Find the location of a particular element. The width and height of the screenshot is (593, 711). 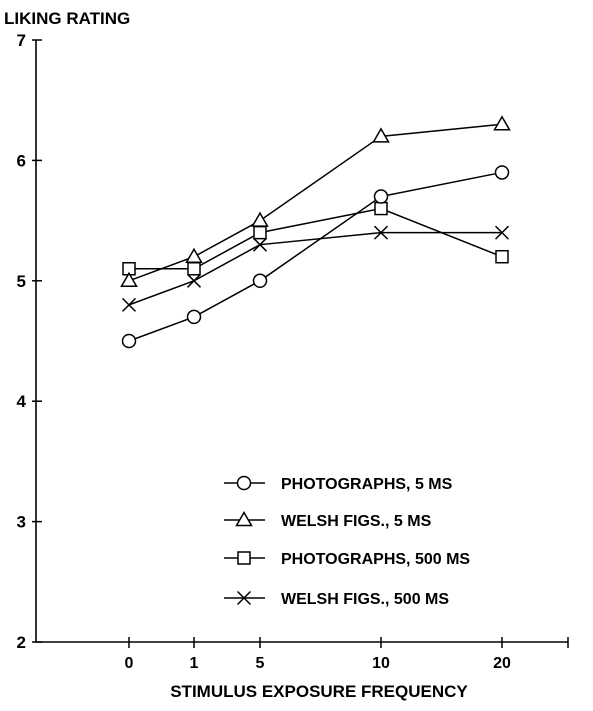

legend-item: PHOTOGRAPHS, 500 MS is located at coordinates (347, 559).